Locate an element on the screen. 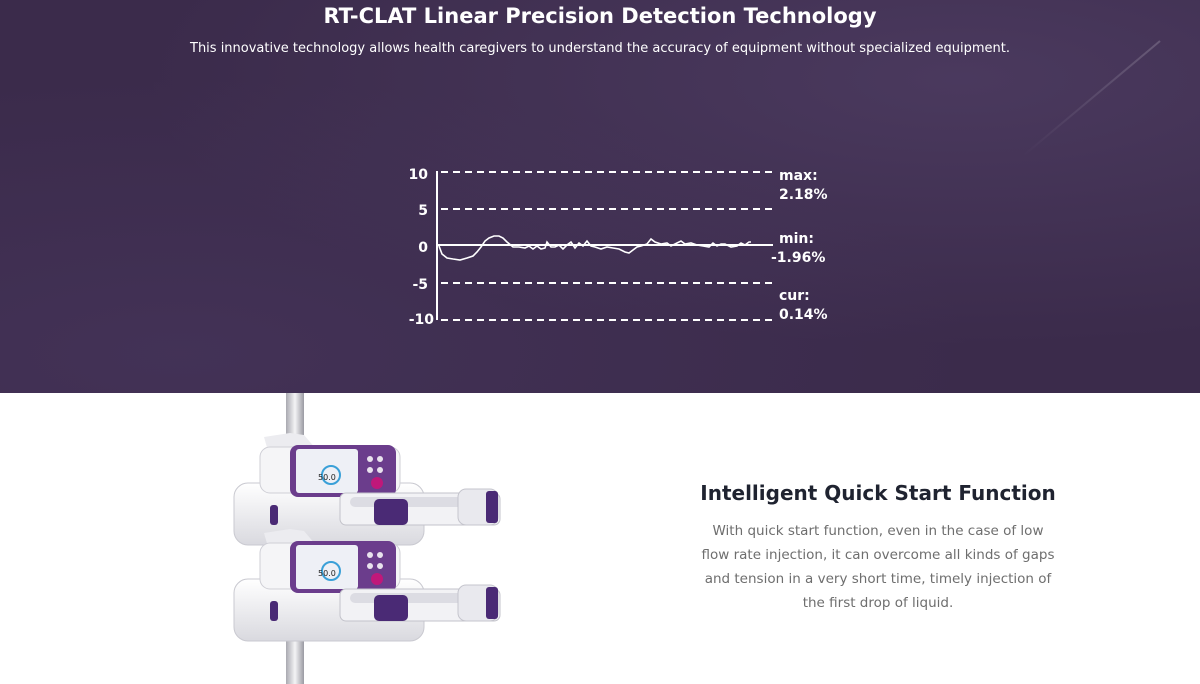 The image size is (1200, 684). precision-trace-line is located at coordinates (594, 248).